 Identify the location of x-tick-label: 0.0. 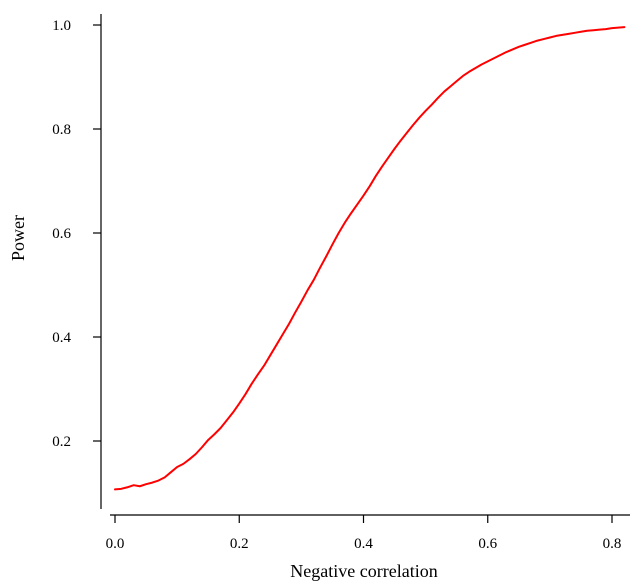
(115, 544).